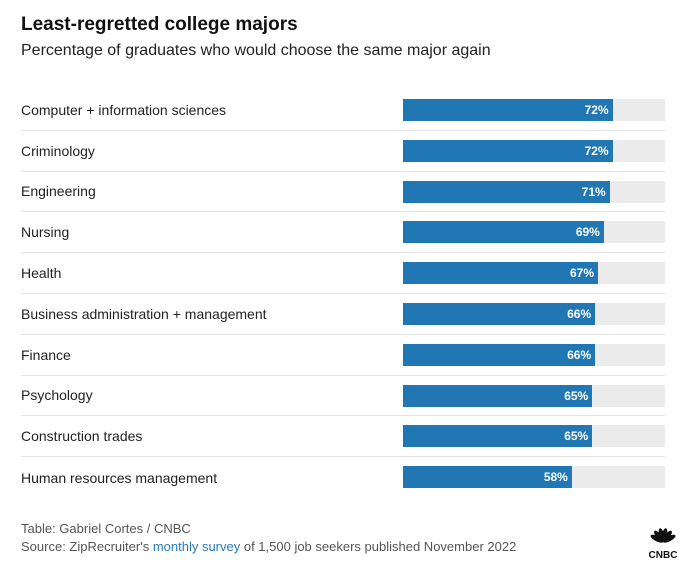 The height and width of the screenshot is (567, 700). What do you see at coordinates (343, 151) in the screenshot?
I see `bar-row: Criminology 72%` at bounding box center [343, 151].